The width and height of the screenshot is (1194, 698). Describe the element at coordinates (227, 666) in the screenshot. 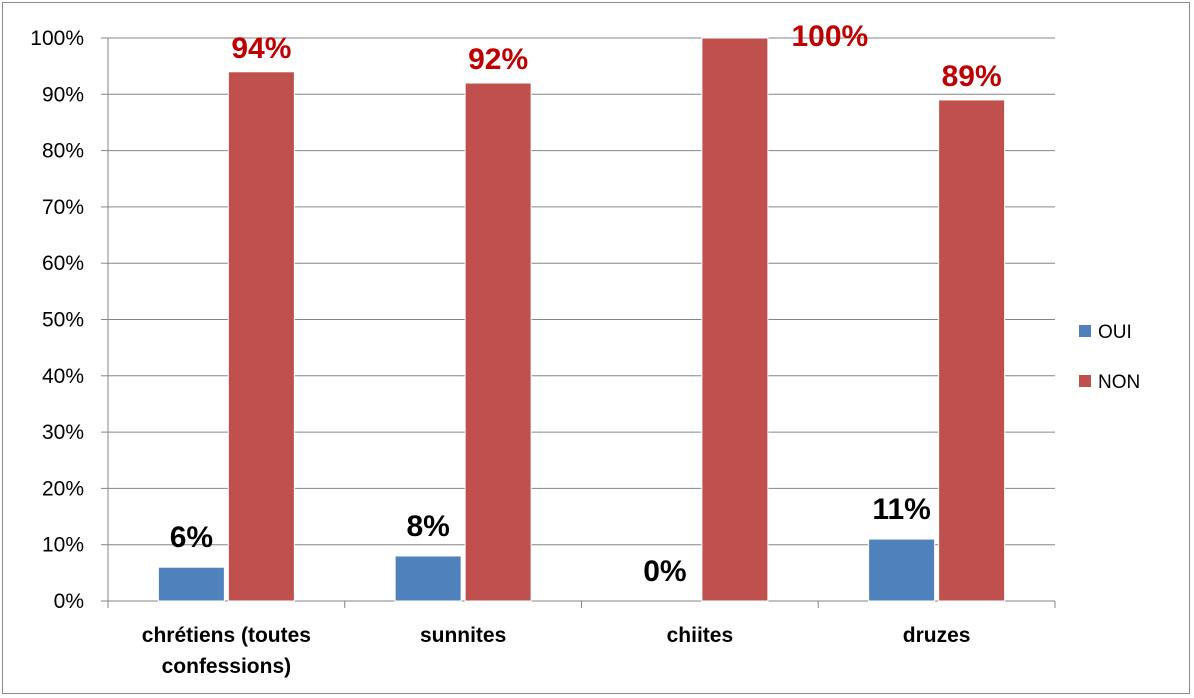

I see `category-label: confessions)` at that location.